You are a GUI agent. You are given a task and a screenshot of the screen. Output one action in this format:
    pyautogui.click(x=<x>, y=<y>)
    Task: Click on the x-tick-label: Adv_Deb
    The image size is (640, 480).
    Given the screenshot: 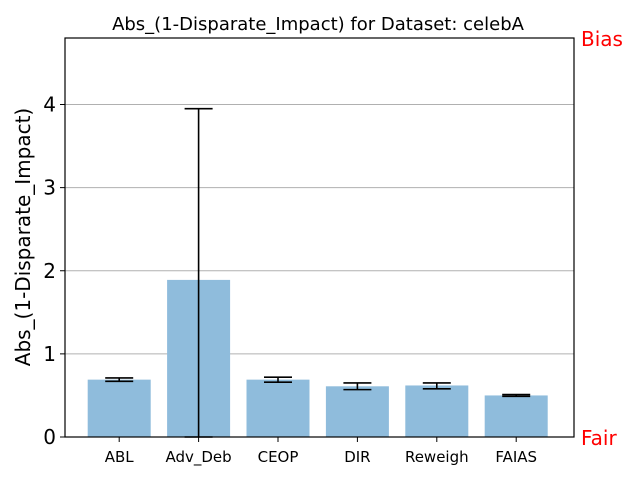 What is the action you would take?
    pyautogui.click(x=198, y=457)
    